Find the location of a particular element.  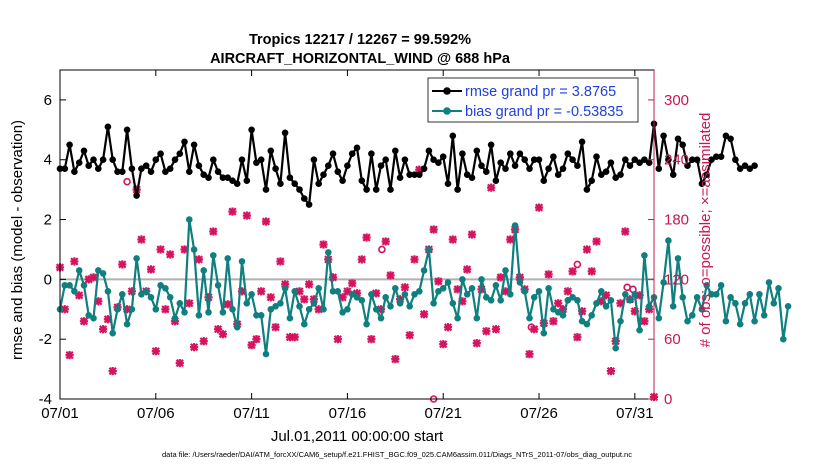

y-tick-label-left: 4 is located at coordinates (48, 160).